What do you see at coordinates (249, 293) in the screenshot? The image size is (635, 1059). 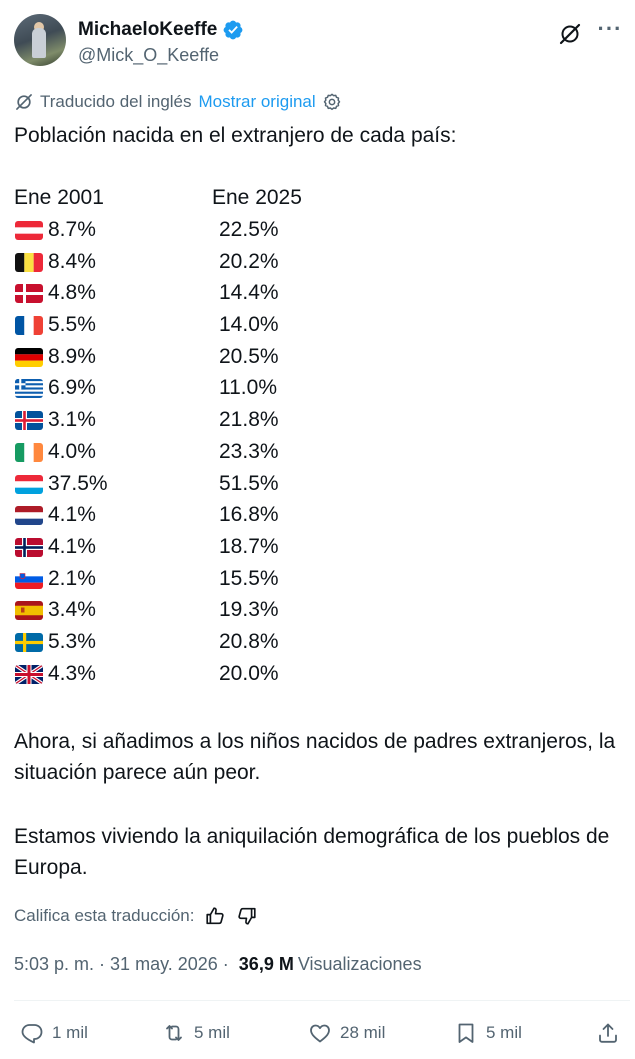 I see `value-2025: 14.4%` at bounding box center [249, 293].